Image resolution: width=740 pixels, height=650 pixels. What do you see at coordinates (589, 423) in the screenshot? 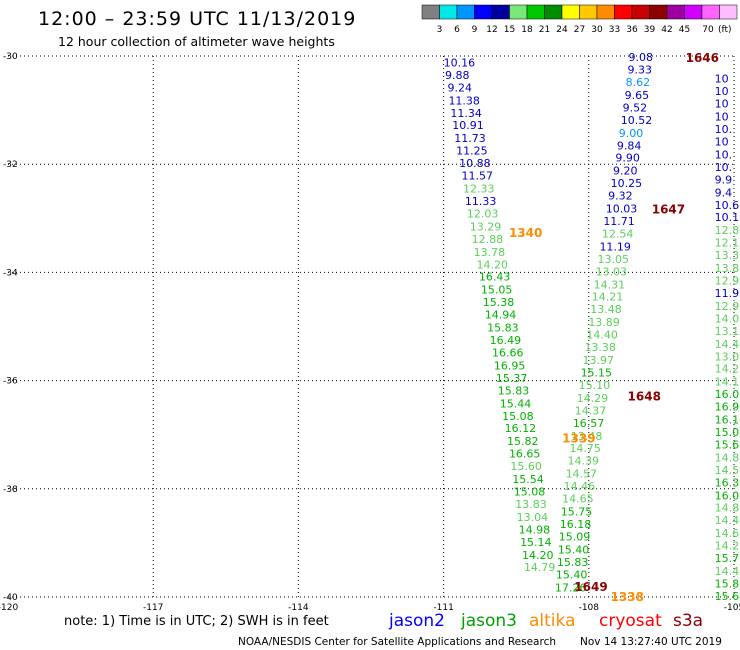
I see `wave-height-point: 16.57` at bounding box center [589, 423].